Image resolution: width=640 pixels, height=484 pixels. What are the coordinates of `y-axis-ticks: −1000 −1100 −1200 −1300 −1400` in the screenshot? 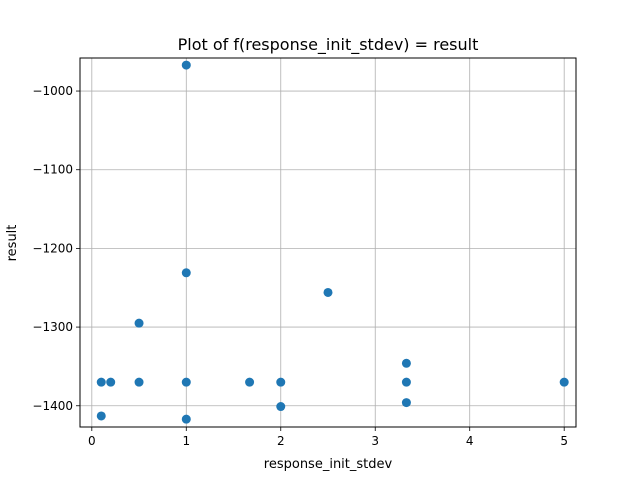 It's located at (56, 248).